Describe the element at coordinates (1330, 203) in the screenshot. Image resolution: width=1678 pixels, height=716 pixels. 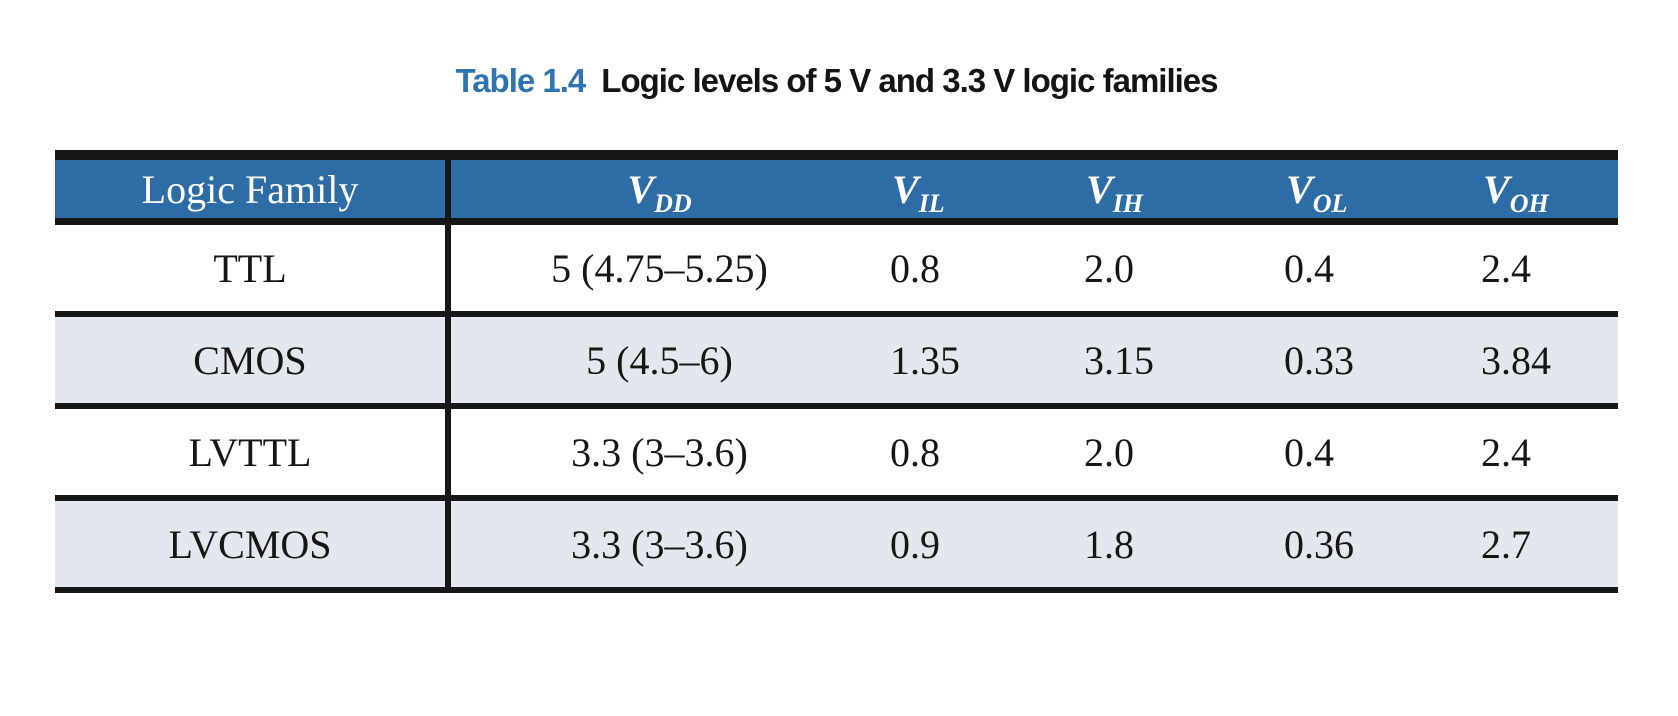
I see `vol-subscript: OL` at that location.